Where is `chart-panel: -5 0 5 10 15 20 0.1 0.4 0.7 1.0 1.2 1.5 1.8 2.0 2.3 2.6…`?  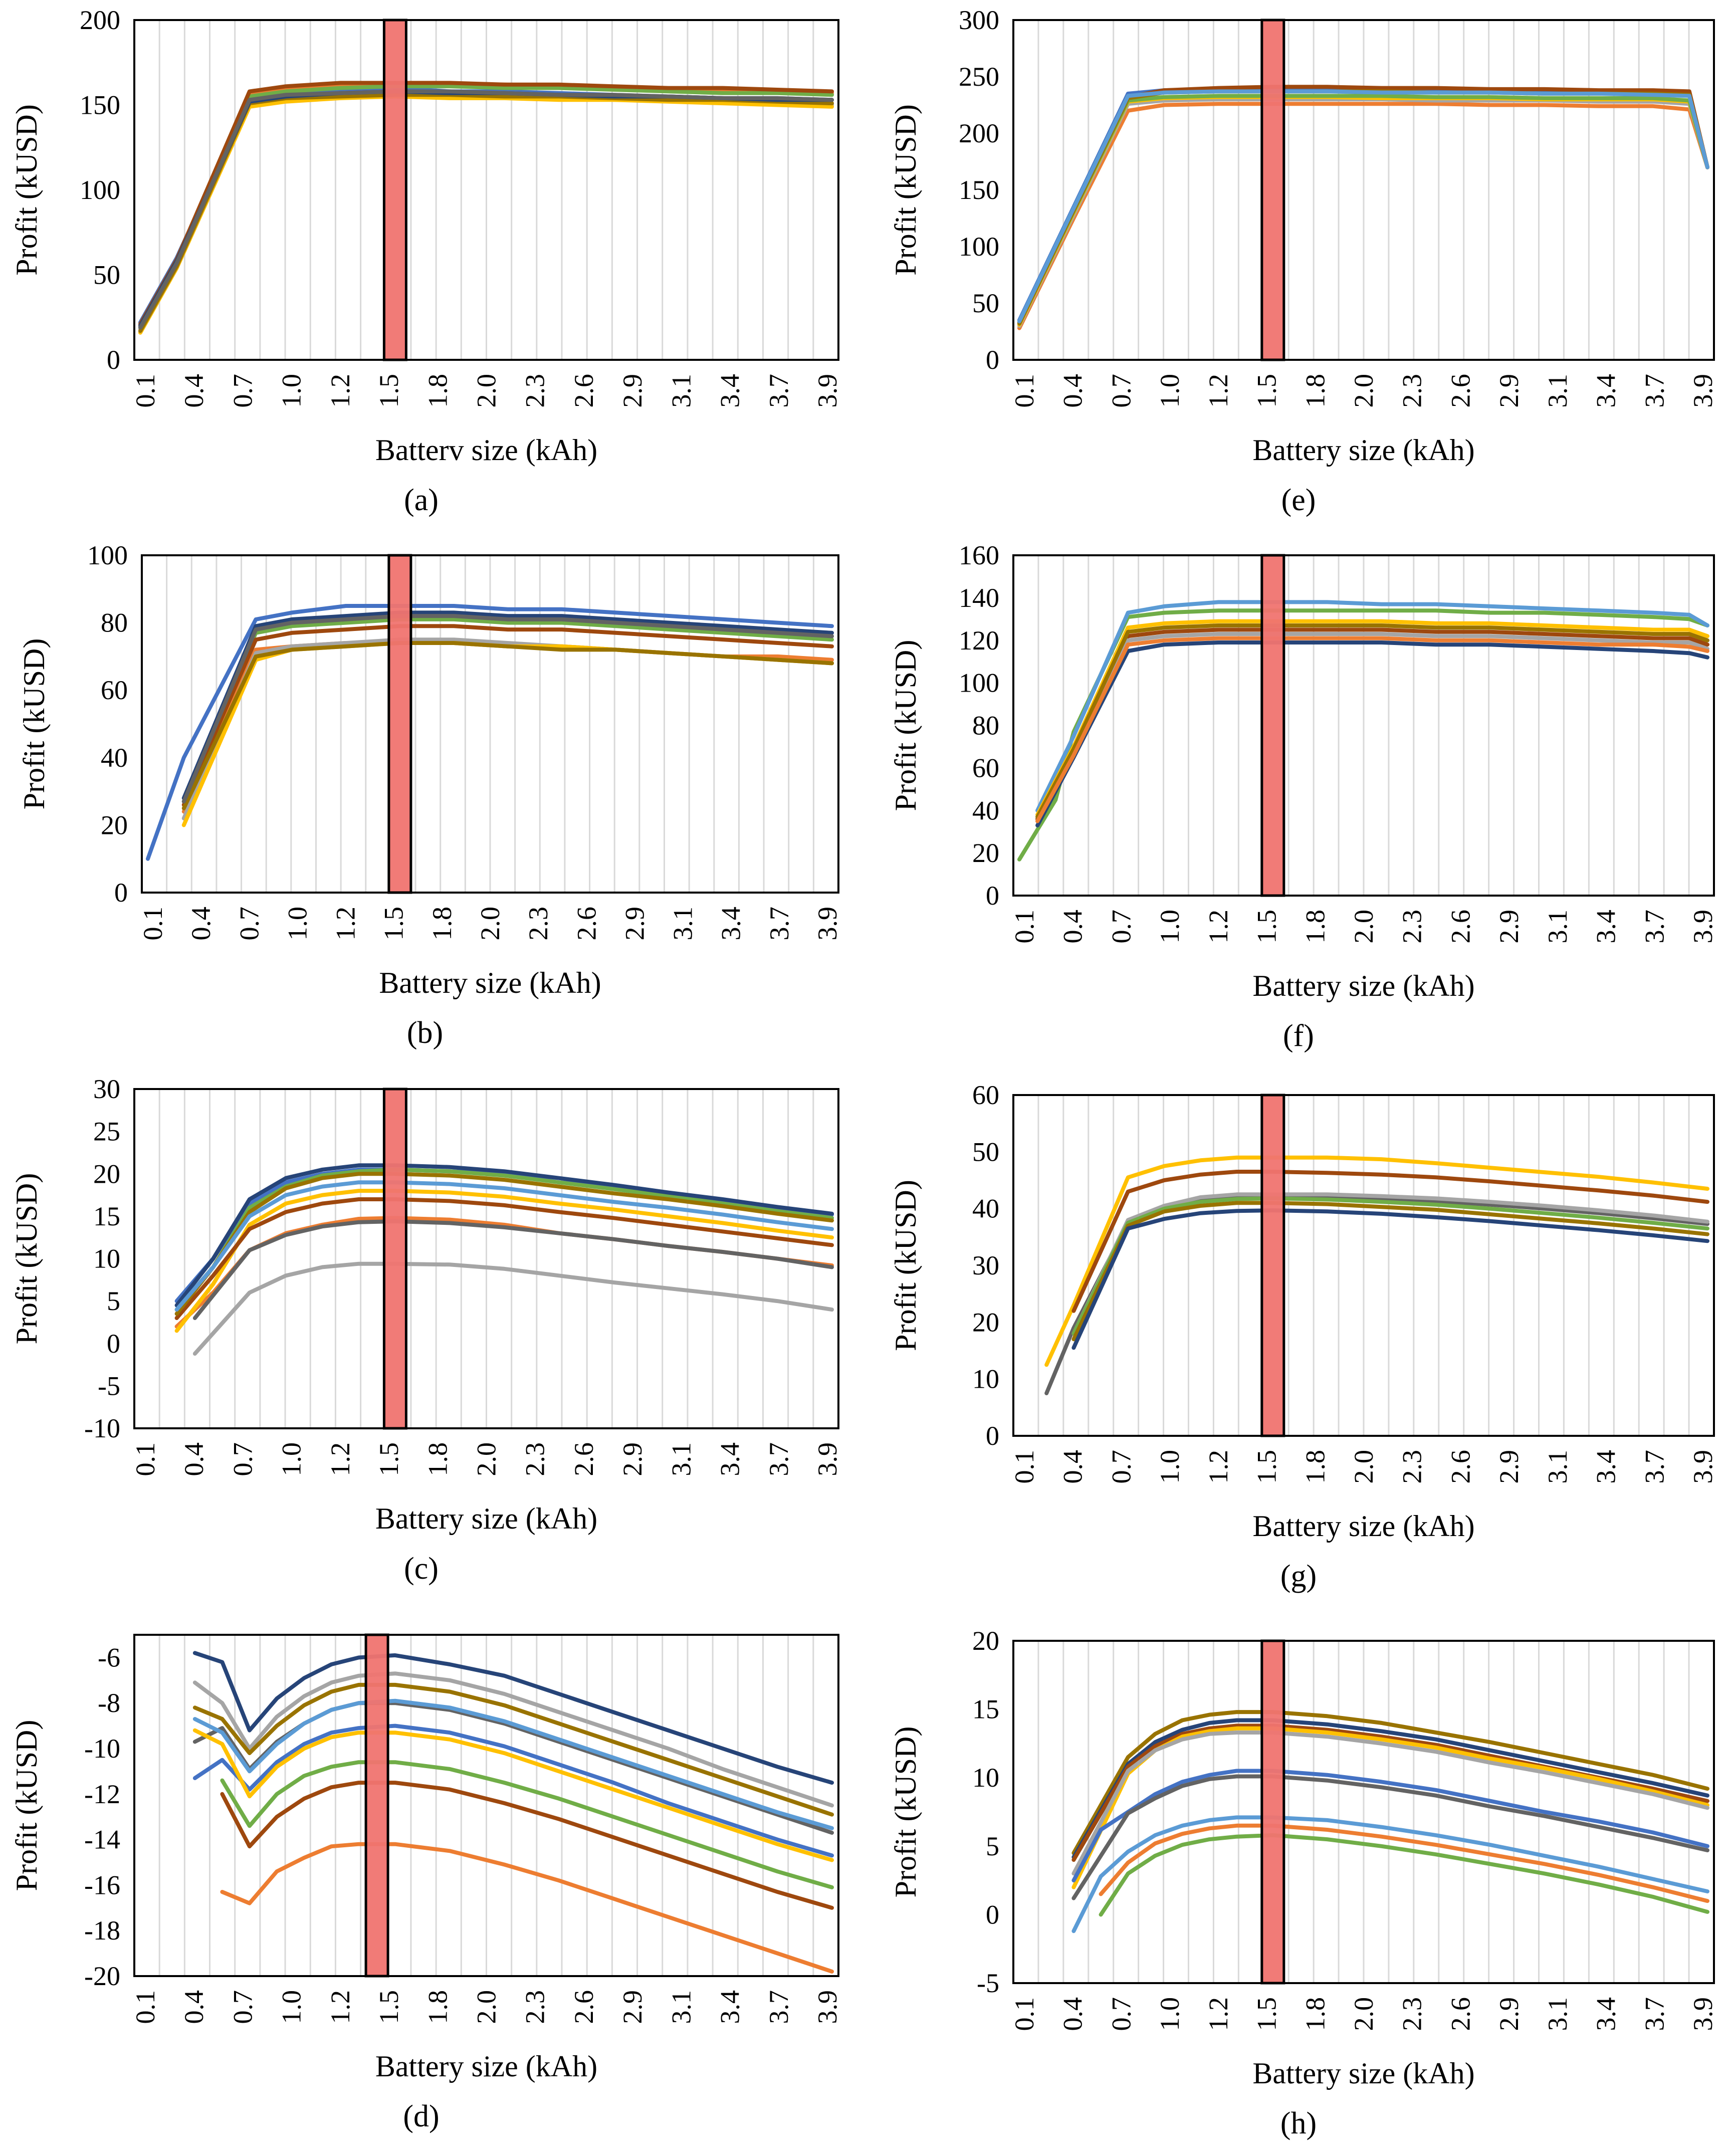
chart-panel: -5 0 5 10 15 20 0.1 0.4 0.7 1.0 1.2 1.5 1.8 2.0 2.3 2.6… is located at coordinates (1304, 1883).